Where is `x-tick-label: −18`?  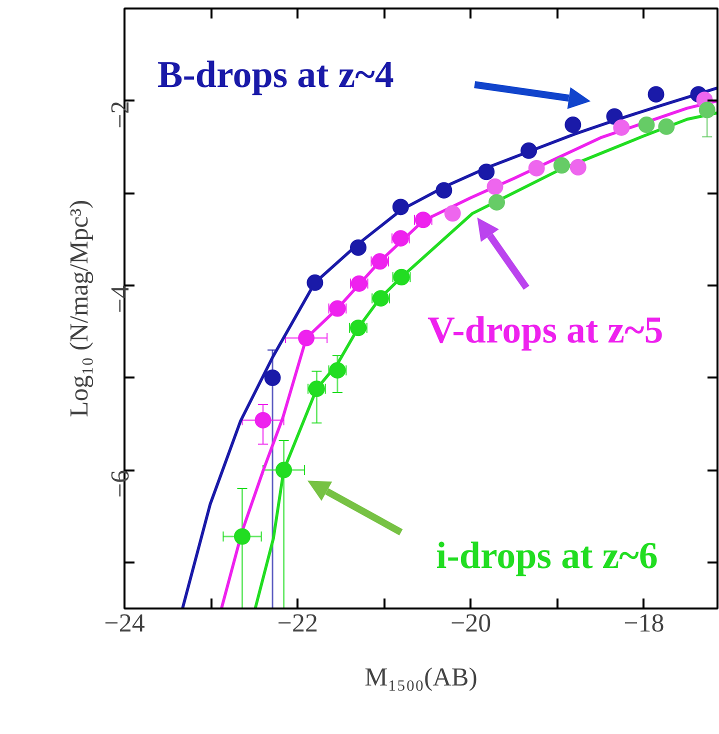
x-tick-label: −18 is located at coordinates (644, 623).